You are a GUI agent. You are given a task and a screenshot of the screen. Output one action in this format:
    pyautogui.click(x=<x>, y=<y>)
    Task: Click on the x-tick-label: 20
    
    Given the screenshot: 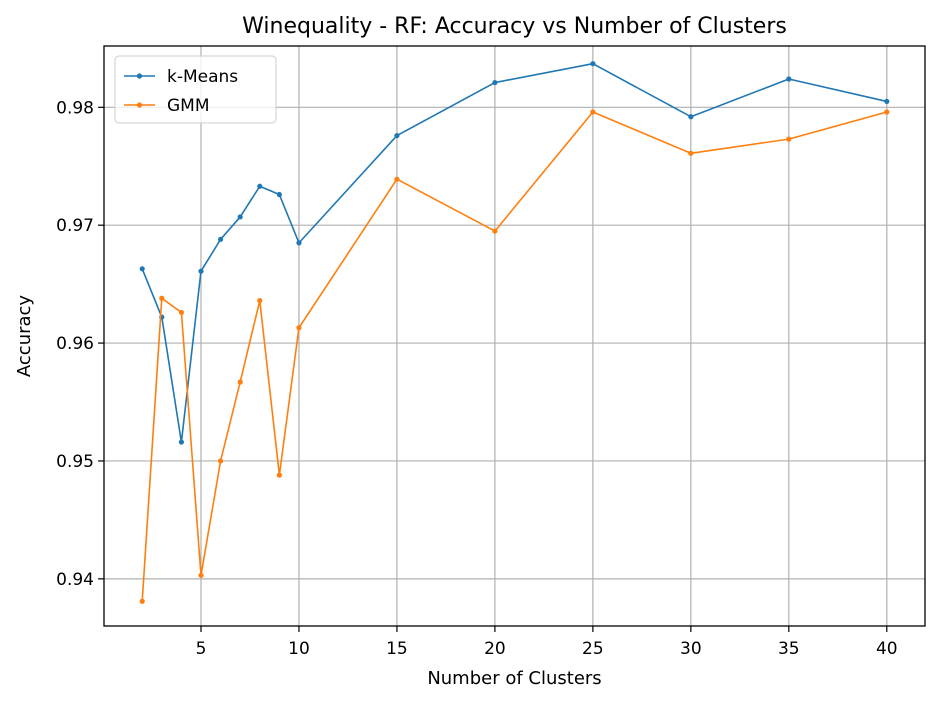 What is the action you would take?
    pyautogui.click(x=495, y=649)
    